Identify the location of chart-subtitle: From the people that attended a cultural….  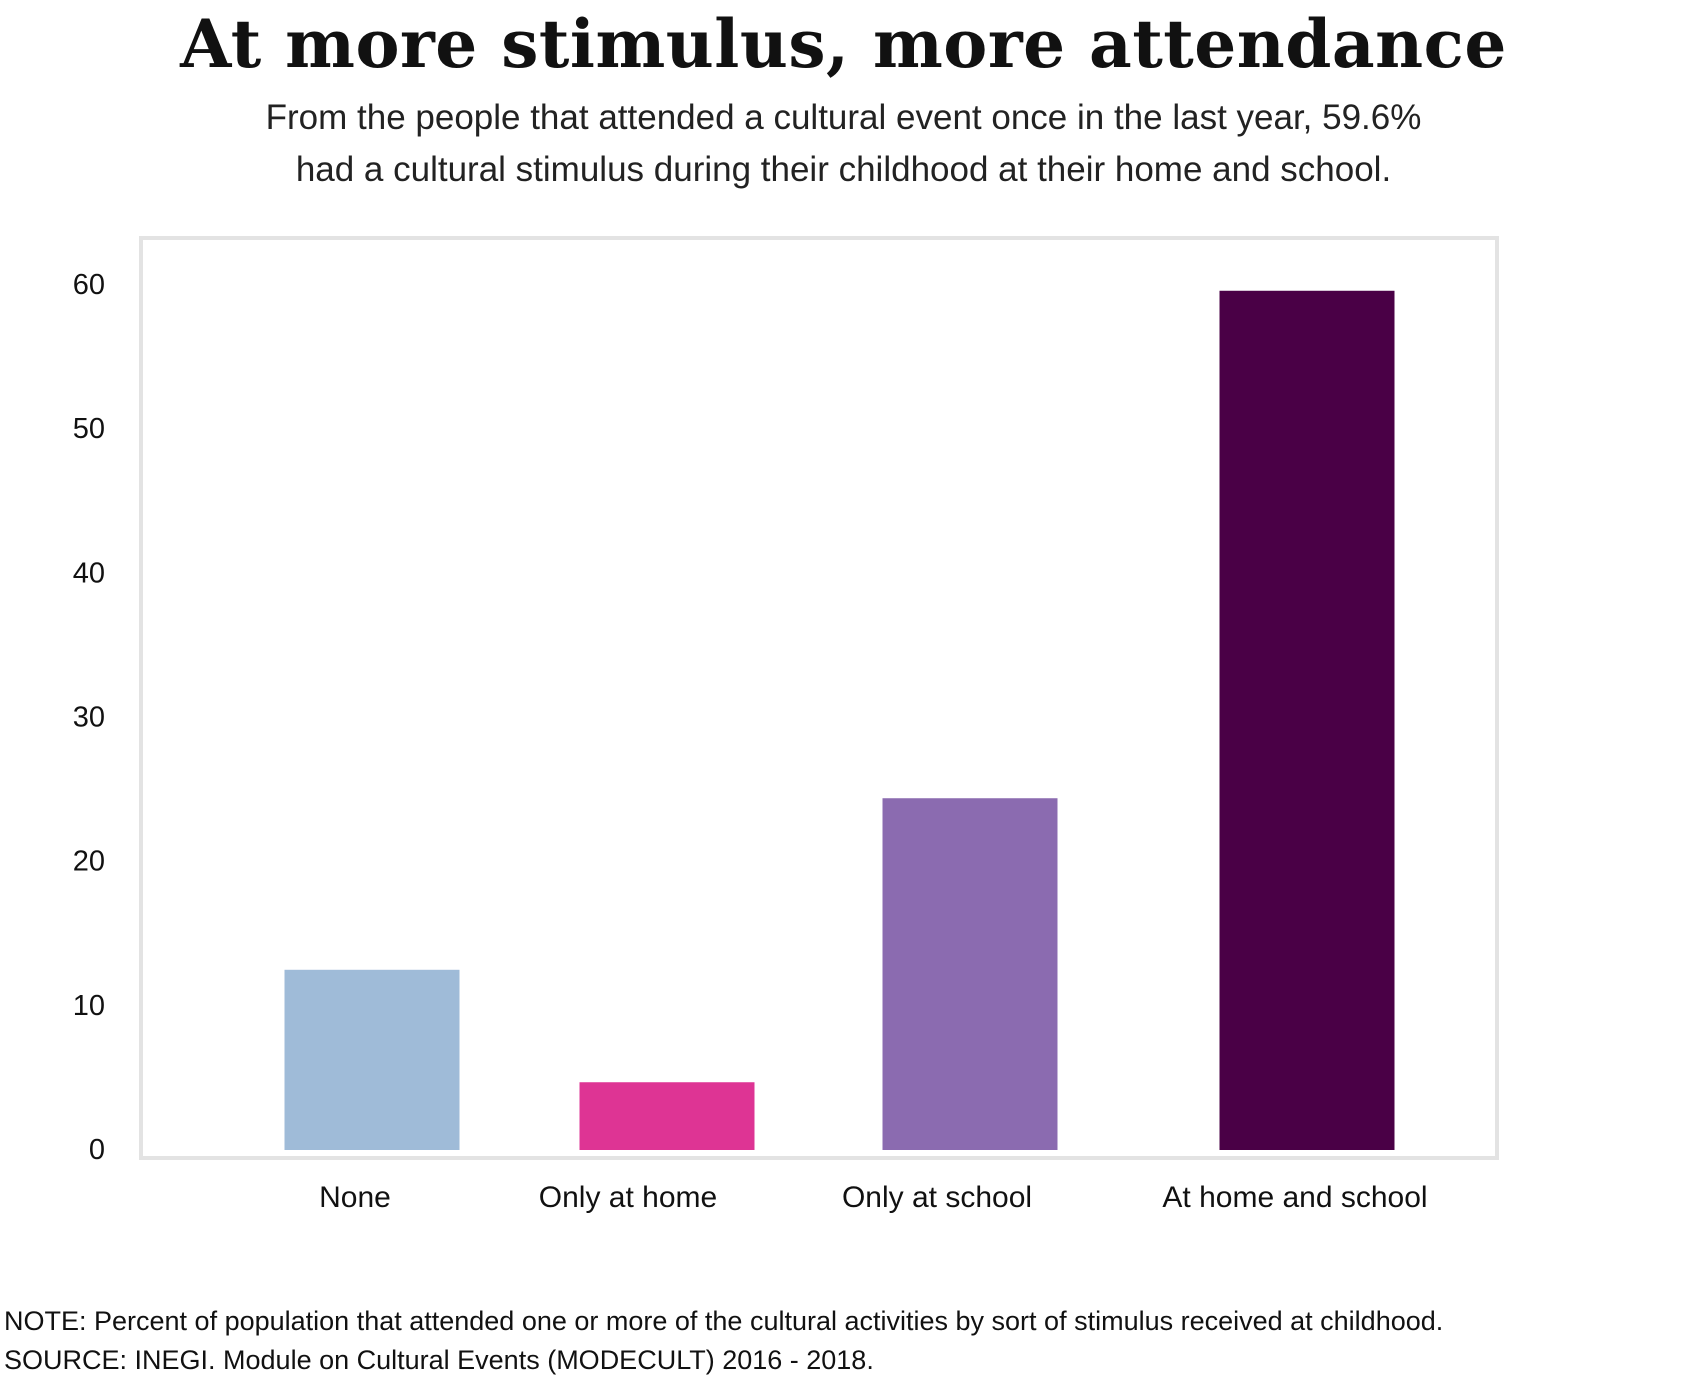
(843, 144).